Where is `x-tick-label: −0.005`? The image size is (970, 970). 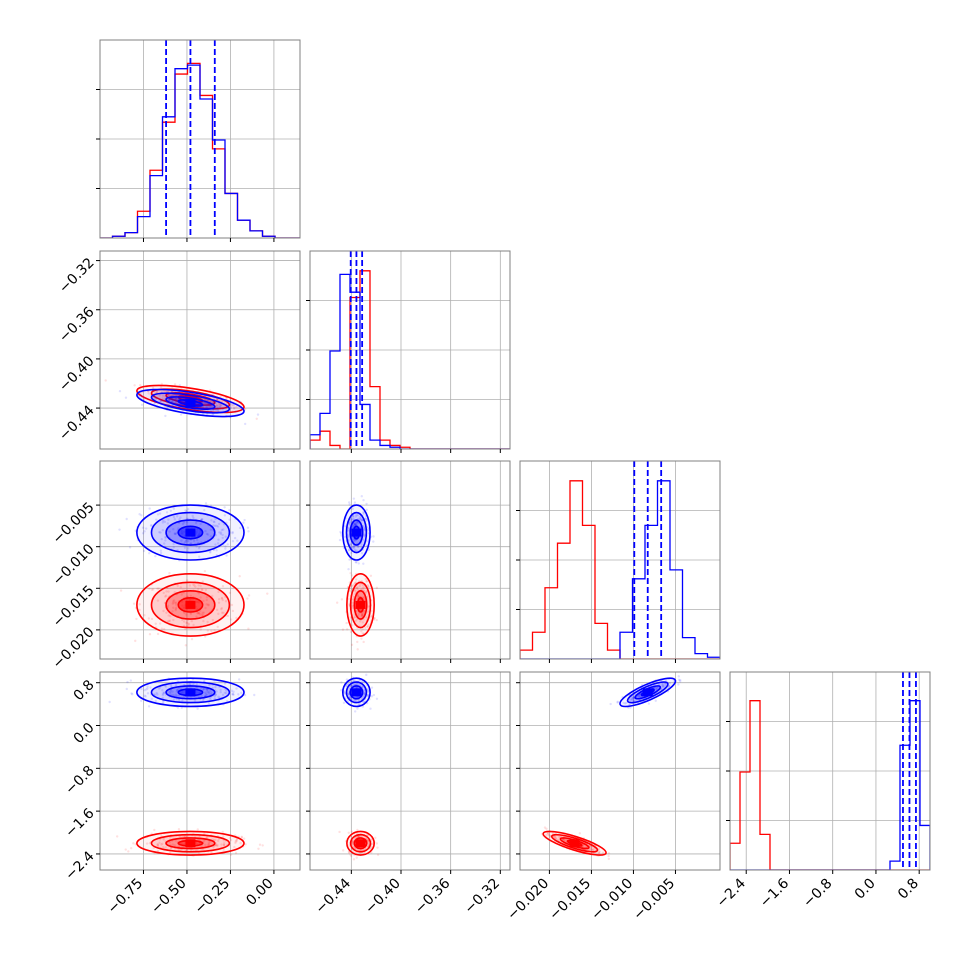 x-tick-label: −0.005 is located at coordinates (654, 900).